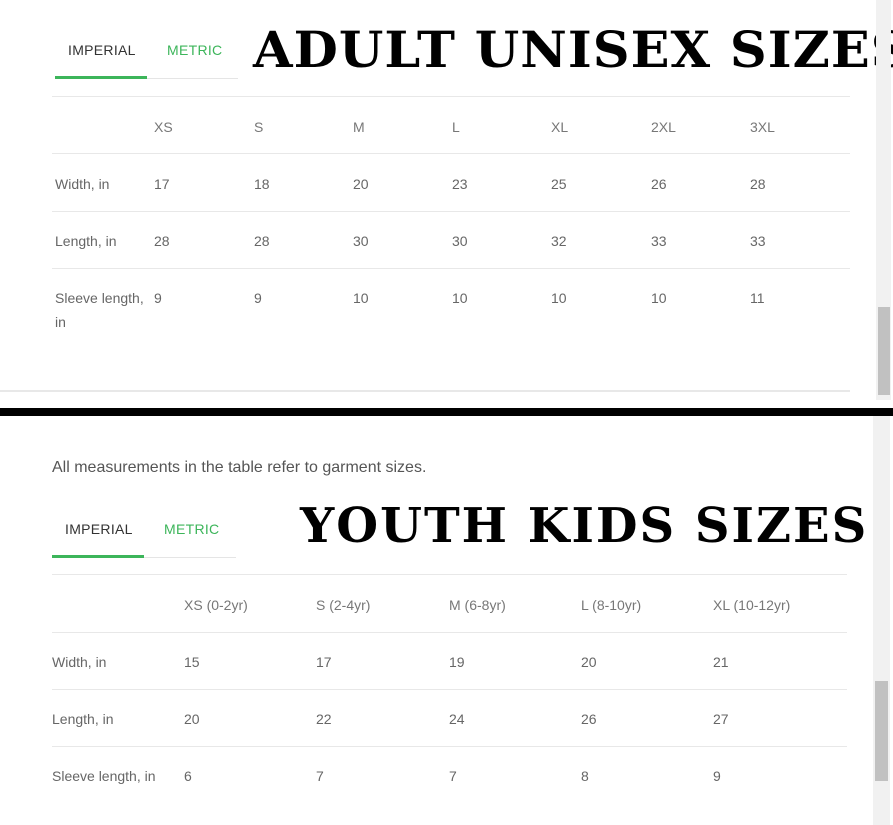  I want to click on tab-bar-line, so click(144, 557).